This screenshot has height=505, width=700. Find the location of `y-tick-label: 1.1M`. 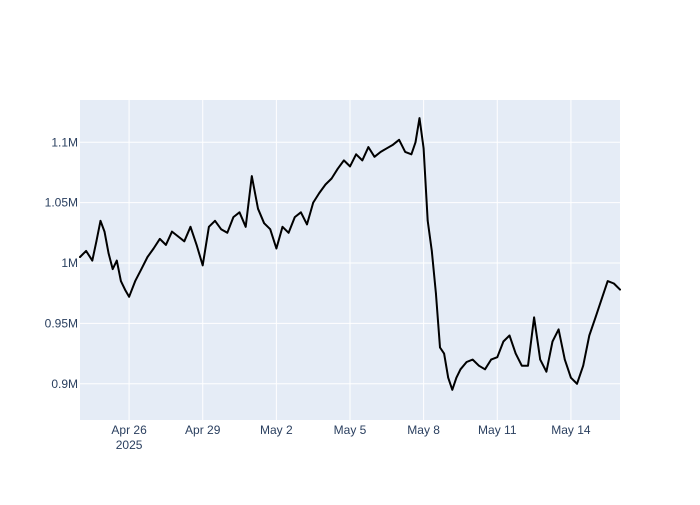

y-tick-label: 1.1M is located at coordinates (64, 142).